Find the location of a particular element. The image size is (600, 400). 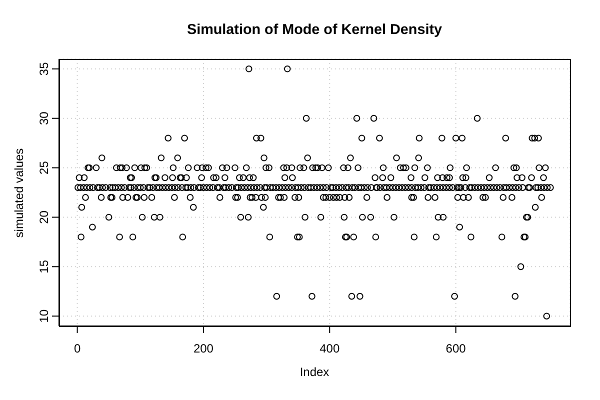

y-tick-label: 25 is located at coordinates (44, 167).